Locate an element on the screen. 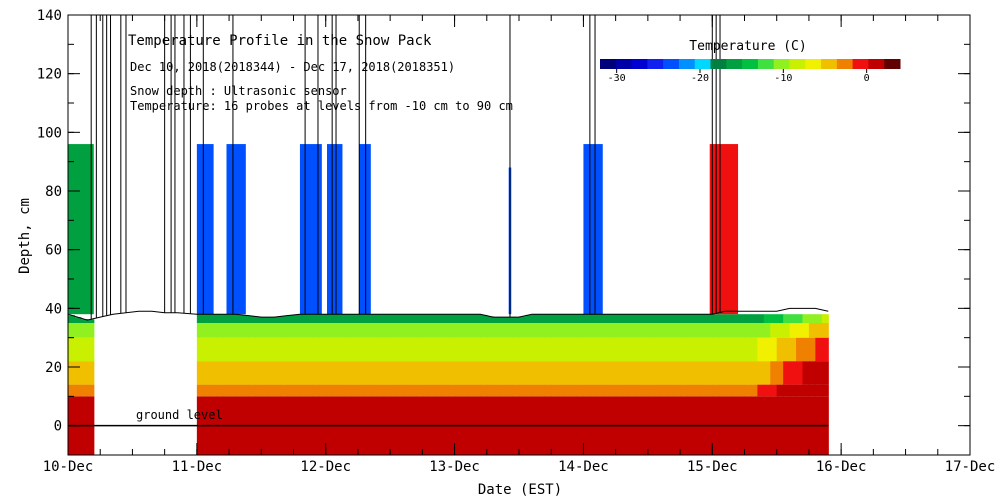  snow-depth-line is located at coordinates (448, 314).